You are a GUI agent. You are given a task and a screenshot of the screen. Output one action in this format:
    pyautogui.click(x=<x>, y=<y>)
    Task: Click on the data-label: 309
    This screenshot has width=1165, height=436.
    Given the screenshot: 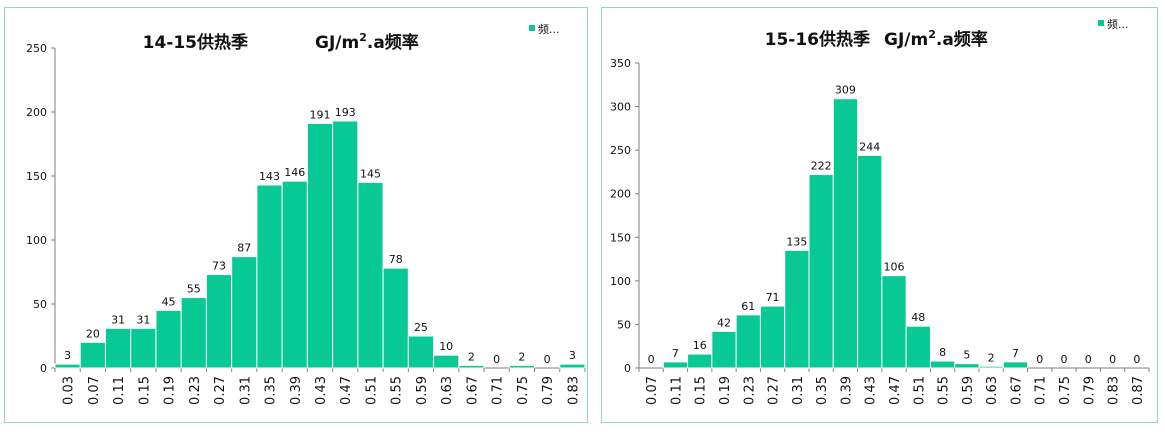 What is the action you would take?
    pyautogui.click(x=845, y=90)
    